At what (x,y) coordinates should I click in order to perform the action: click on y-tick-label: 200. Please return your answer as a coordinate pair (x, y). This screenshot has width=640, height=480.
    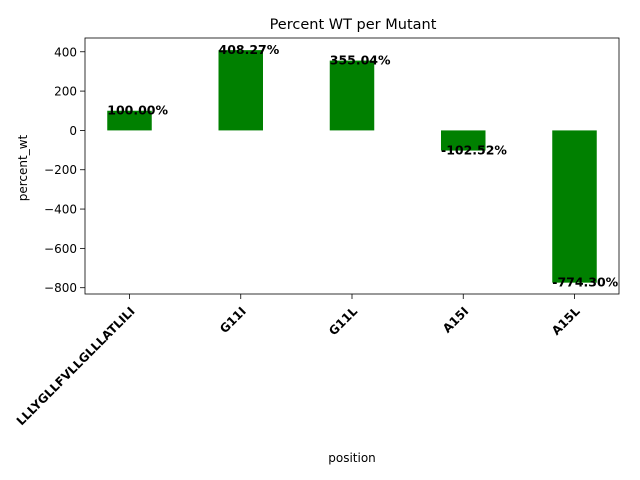
    Looking at the image, I should click on (65, 92).